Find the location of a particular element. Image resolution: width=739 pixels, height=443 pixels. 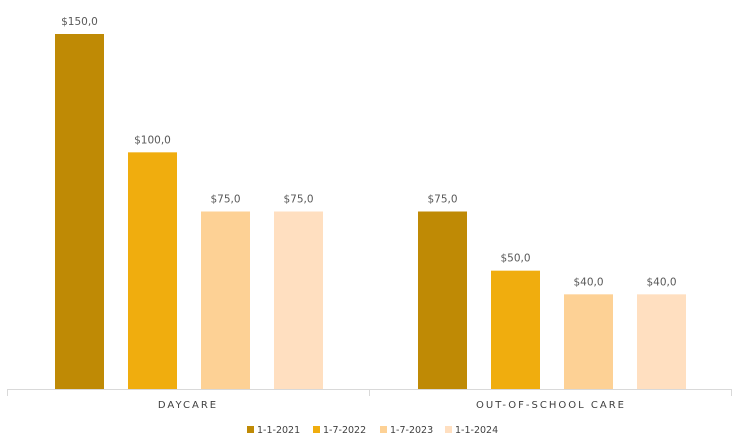

category-label: OUT-OF-SCHOOL CARE is located at coordinates (551, 405).